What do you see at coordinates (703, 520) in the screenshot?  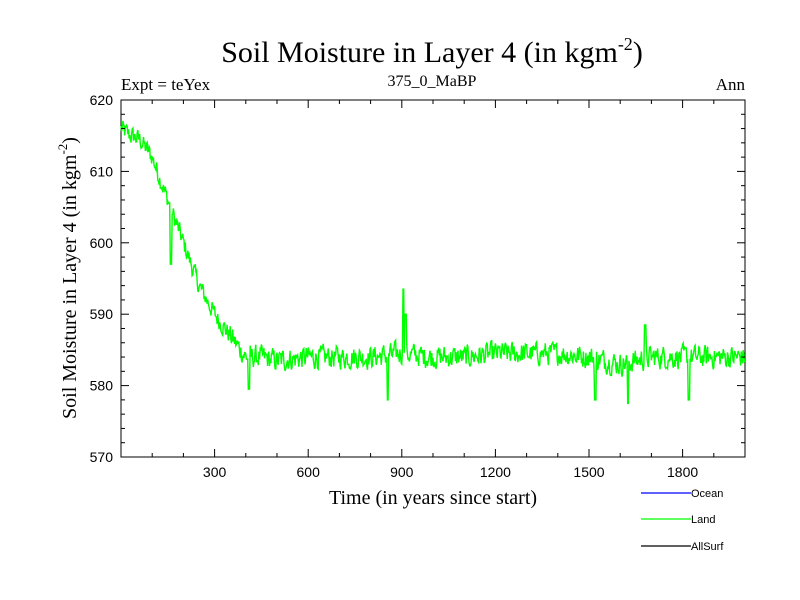 I see `legend-label-land: Land` at bounding box center [703, 520].